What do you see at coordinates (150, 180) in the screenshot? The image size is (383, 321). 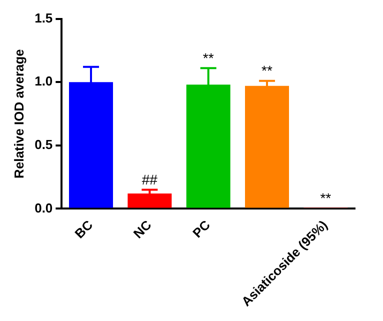 I see `data-label: ##` at bounding box center [150, 180].